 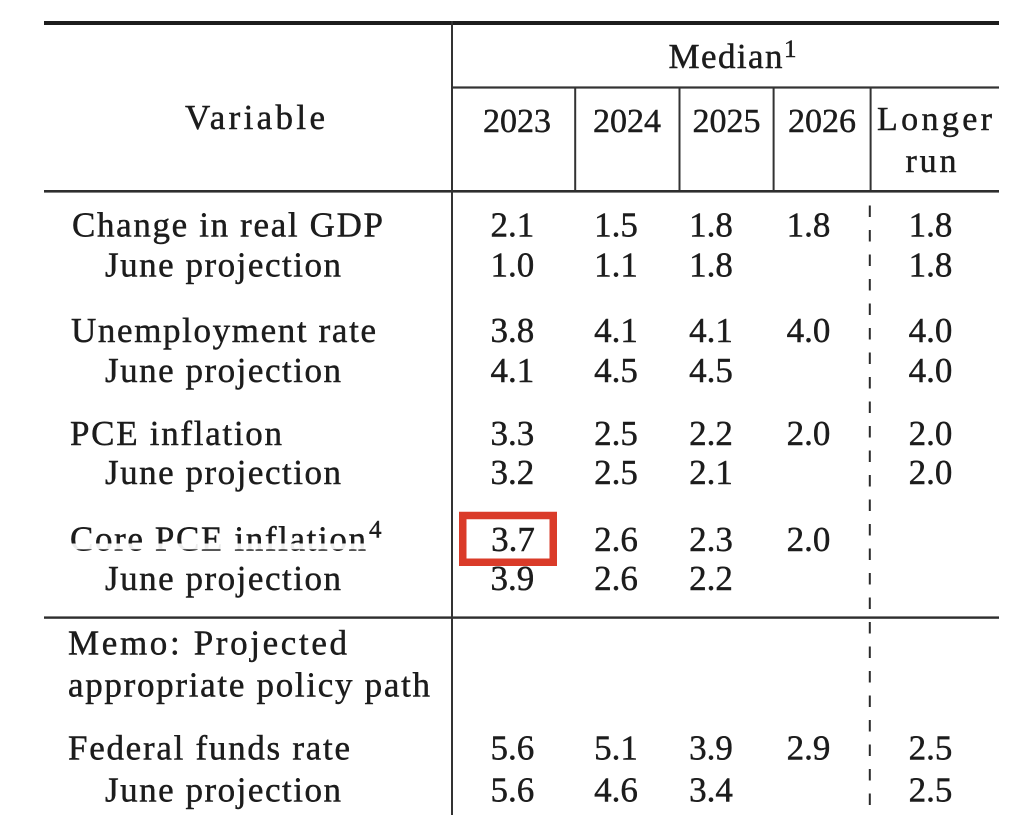 I want to click on svg-text: appropriate policy path, so click(x=249, y=685).